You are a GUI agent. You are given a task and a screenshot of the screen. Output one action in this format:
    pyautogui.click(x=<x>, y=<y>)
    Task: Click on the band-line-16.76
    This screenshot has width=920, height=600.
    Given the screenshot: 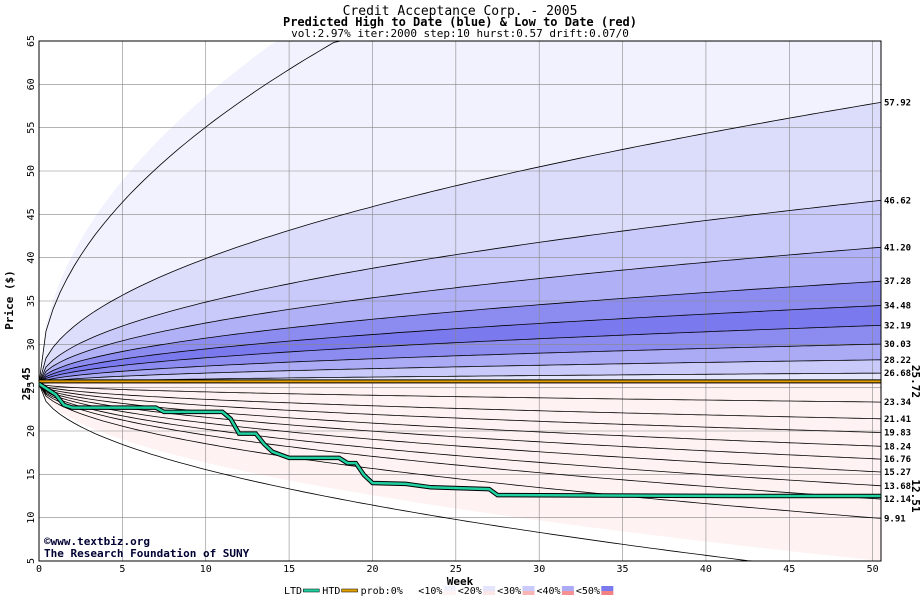 What is the action you would take?
    pyautogui.click(x=460, y=421)
    